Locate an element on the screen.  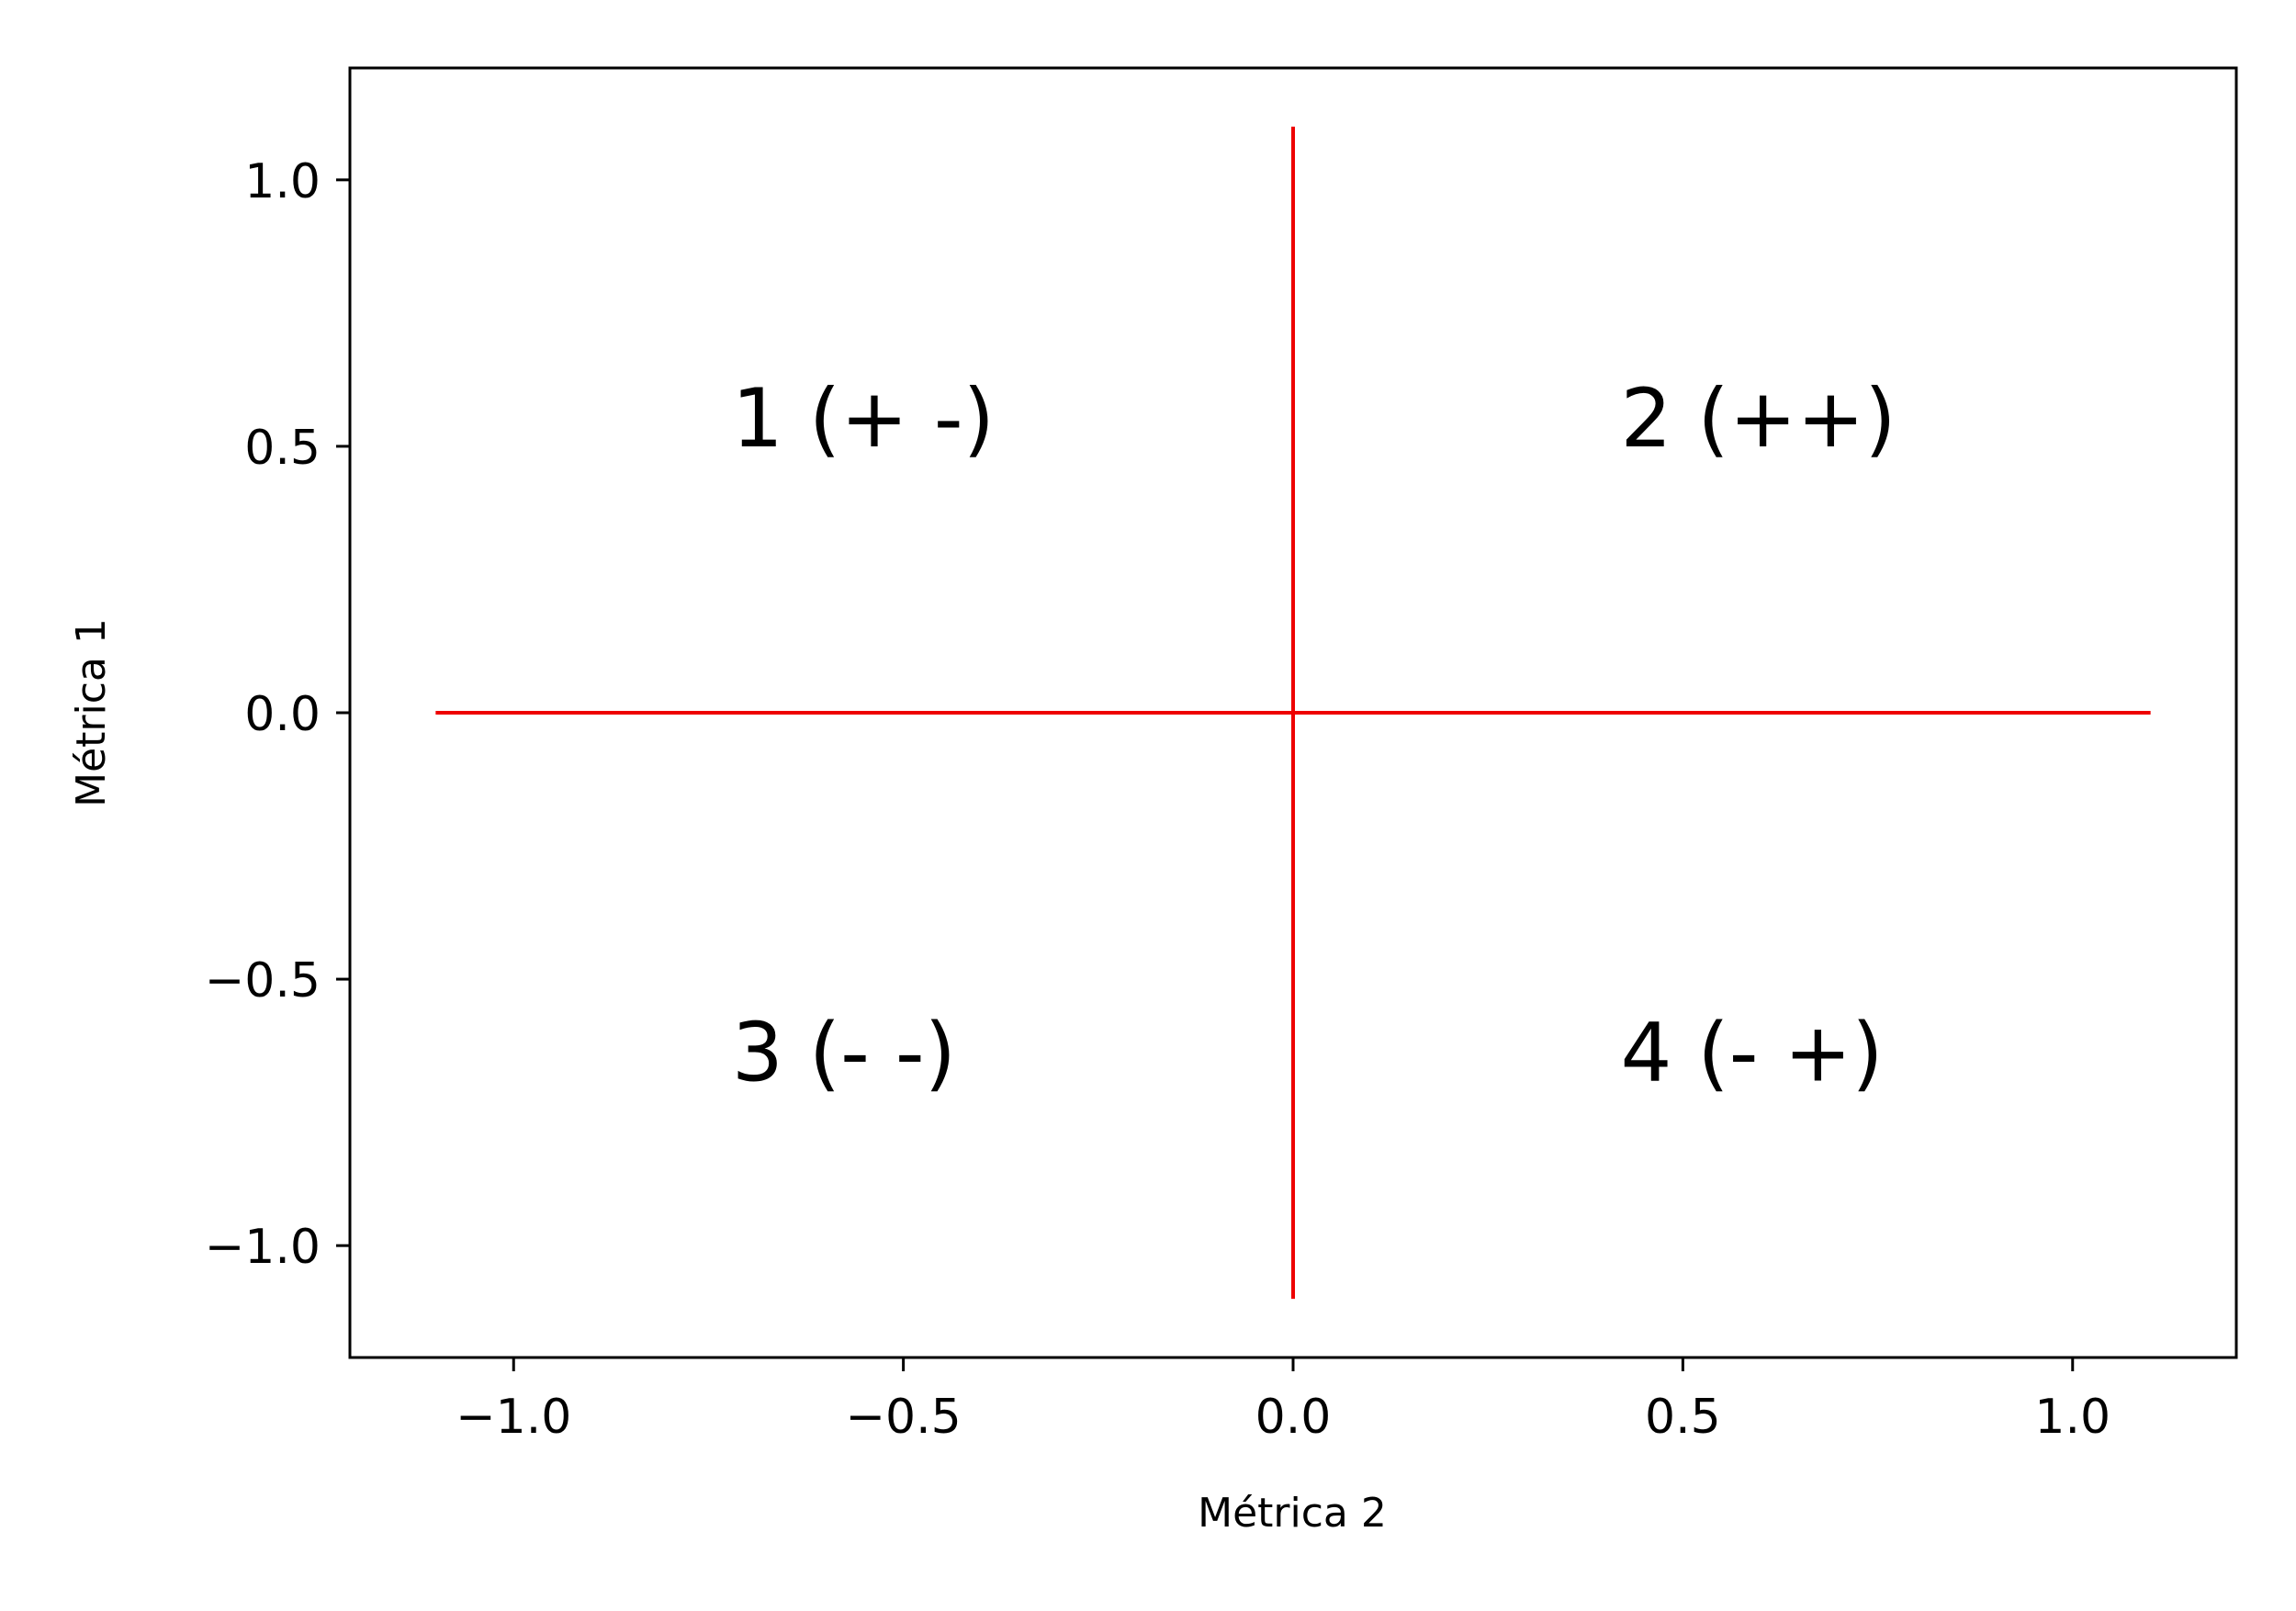
y-axis: −1.0 −0.5 0.0 0.5 1.0 is located at coordinates (277, 715).